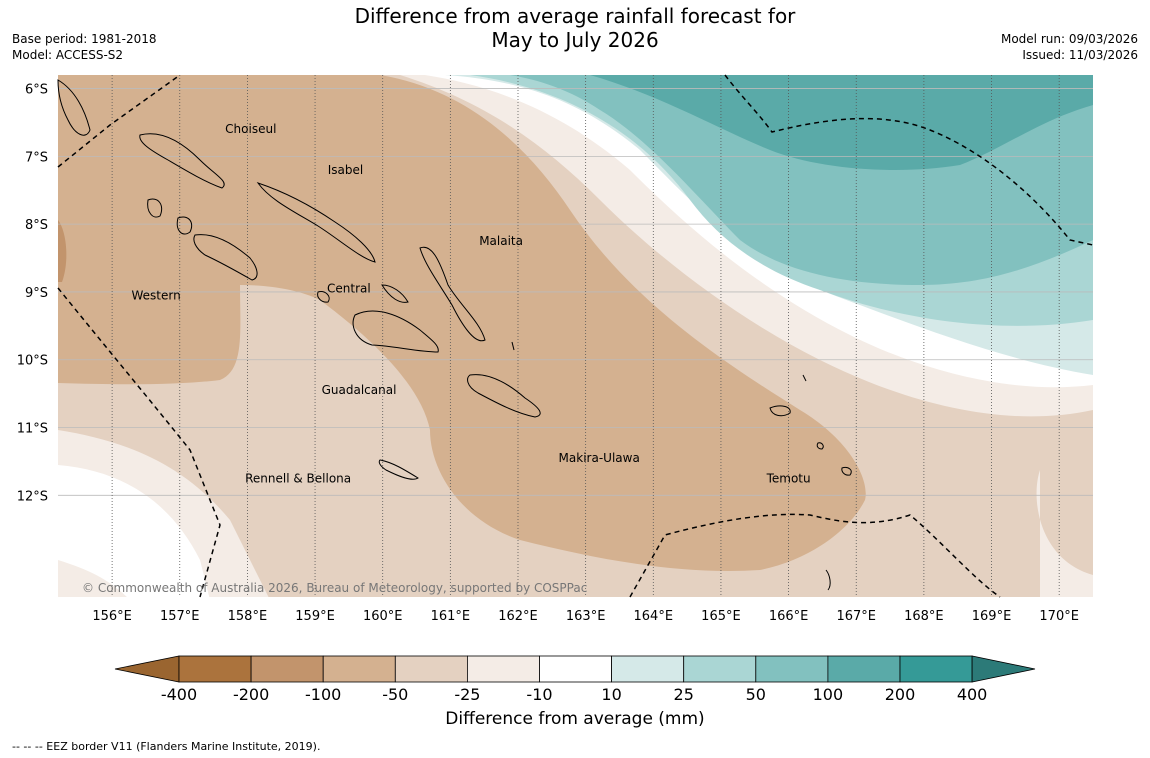 The image size is (1150, 758). I want to click on meta-right: Model run: 09/03/2026 Issued: 11/03/2026, so click(1069, 47).